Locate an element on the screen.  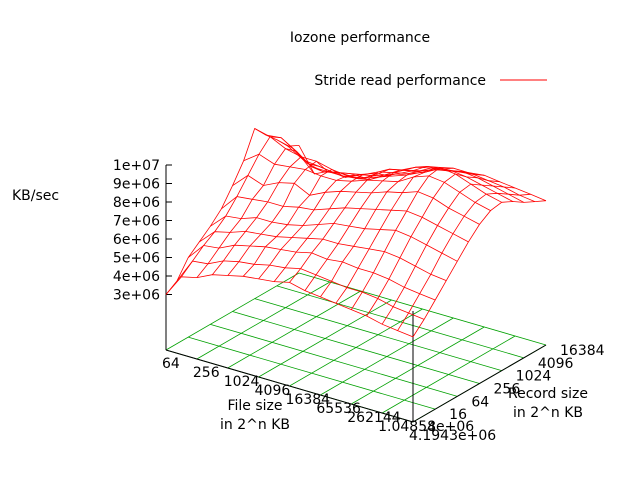
y-axis-label-line2: in 2^n KB is located at coordinates (548, 413).